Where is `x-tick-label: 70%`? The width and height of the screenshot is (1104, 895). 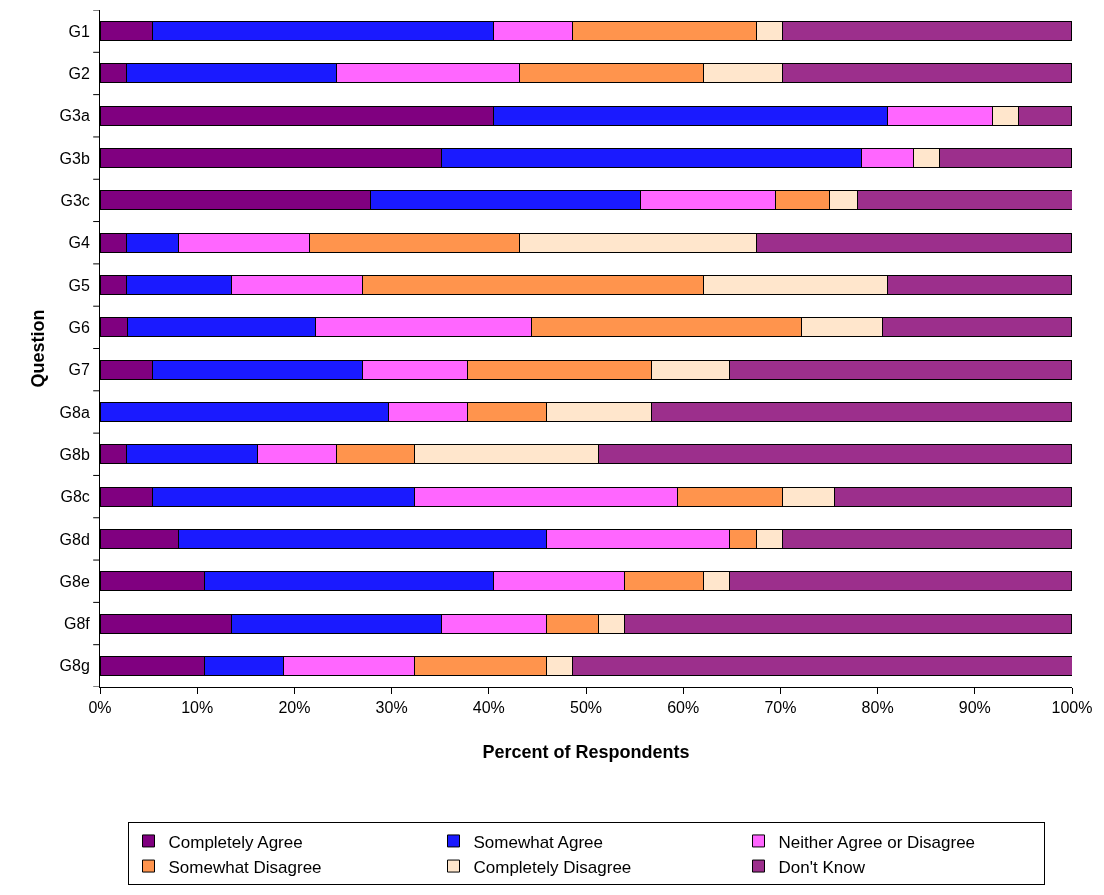 x-tick-label: 70% is located at coordinates (780, 708).